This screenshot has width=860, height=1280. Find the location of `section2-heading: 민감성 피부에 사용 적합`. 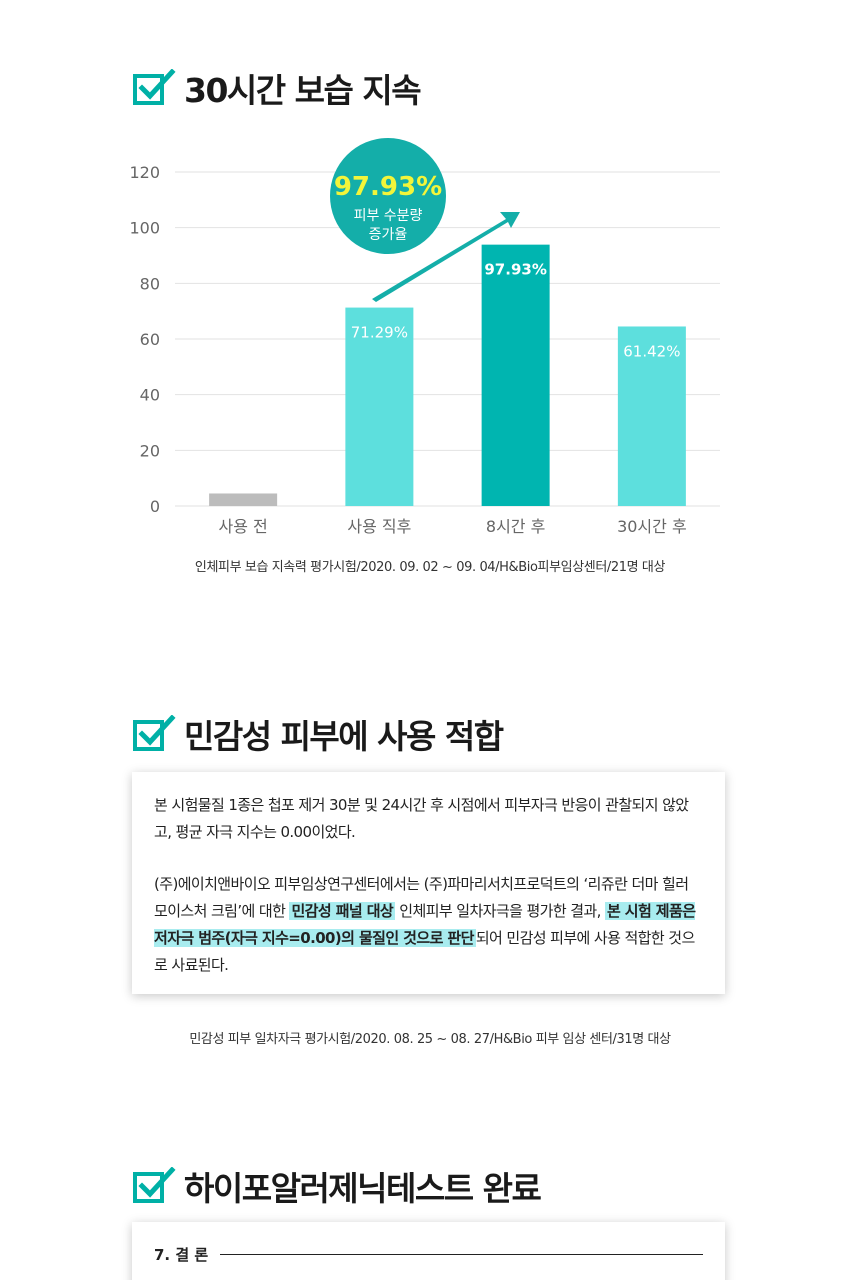

section2-heading: 민감성 피부에 사용 적합 is located at coordinates (318, 734).